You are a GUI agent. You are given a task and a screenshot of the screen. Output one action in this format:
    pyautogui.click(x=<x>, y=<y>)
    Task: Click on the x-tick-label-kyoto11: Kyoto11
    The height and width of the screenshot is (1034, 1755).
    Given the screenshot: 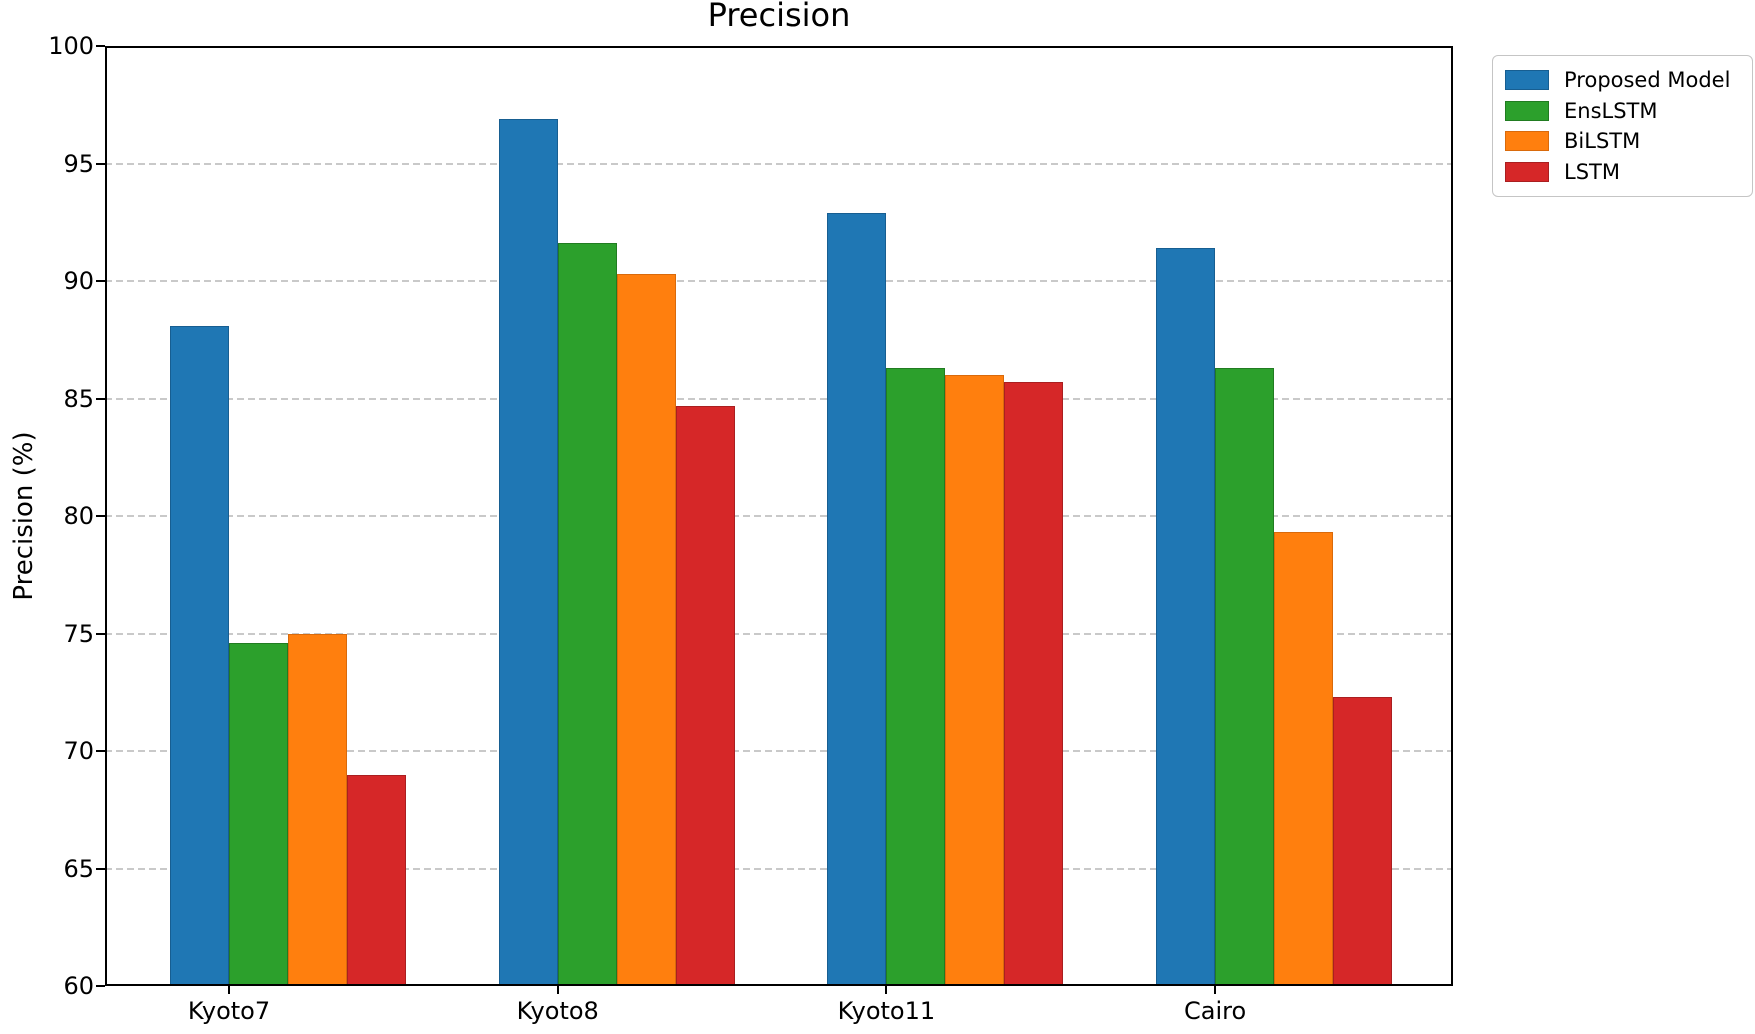 What is the action you would take?
    pyautogui.click(x=886, y=1011)
    